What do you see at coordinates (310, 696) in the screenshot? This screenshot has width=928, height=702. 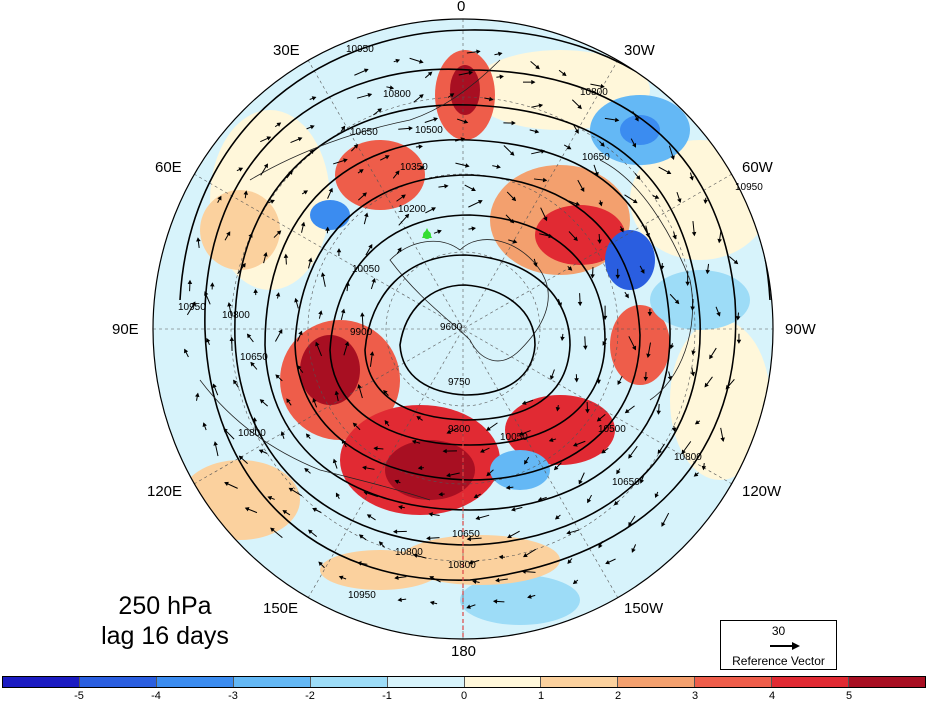 I see `colorbar-tick-label: -2` at bounding box center [310, 696].